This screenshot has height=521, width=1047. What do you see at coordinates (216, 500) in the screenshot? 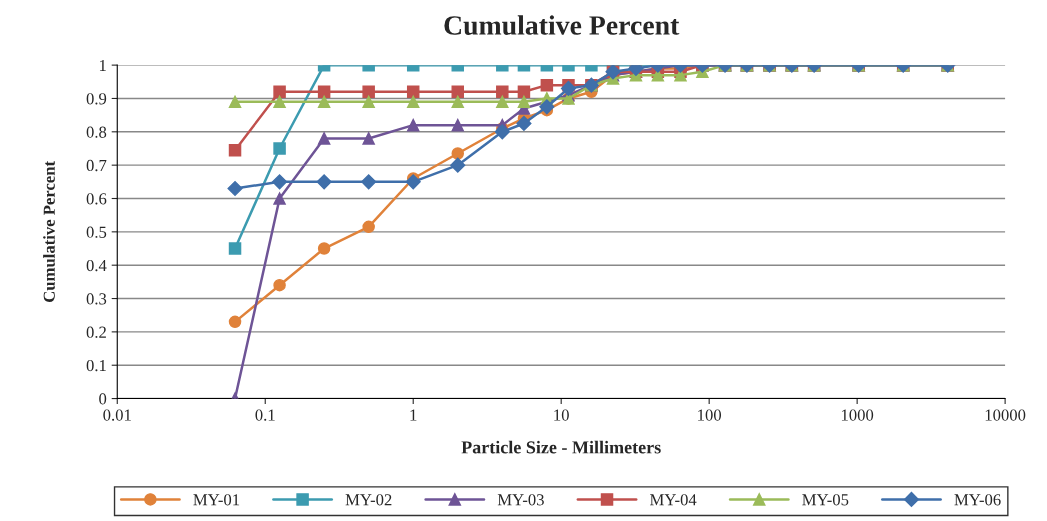
I see `legend-label: MY-01` at bounding box center [216, 500].